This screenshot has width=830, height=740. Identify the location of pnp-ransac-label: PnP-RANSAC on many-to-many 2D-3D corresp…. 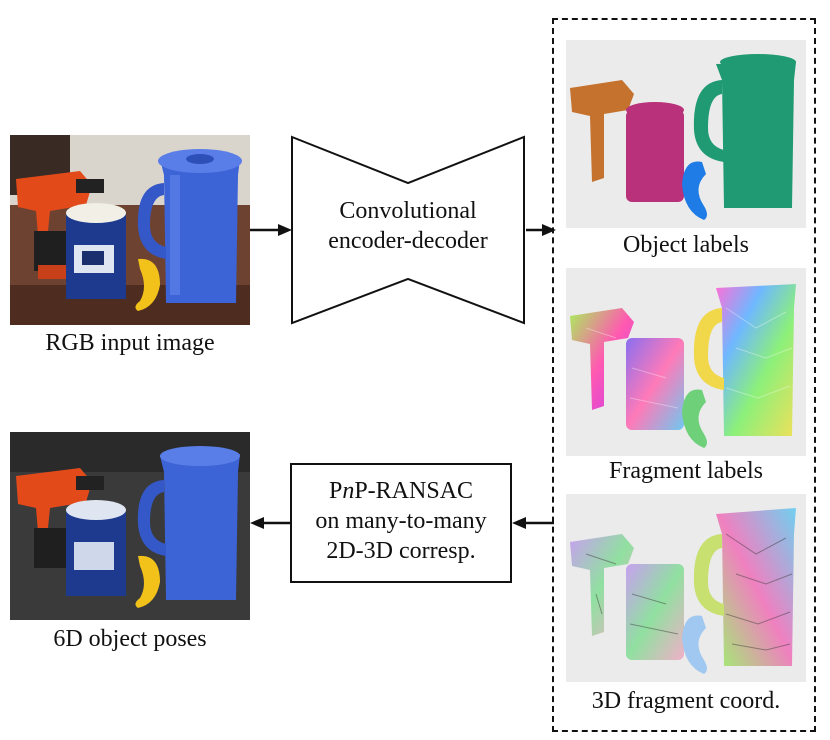
(401, 521).